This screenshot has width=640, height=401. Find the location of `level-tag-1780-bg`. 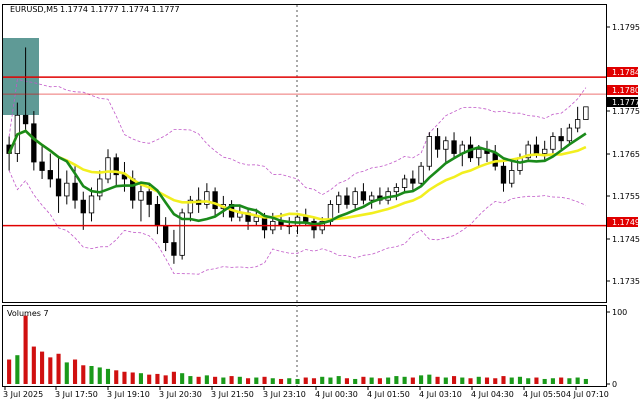

level-tag-1780-bg is located at coordinates (622, 90).